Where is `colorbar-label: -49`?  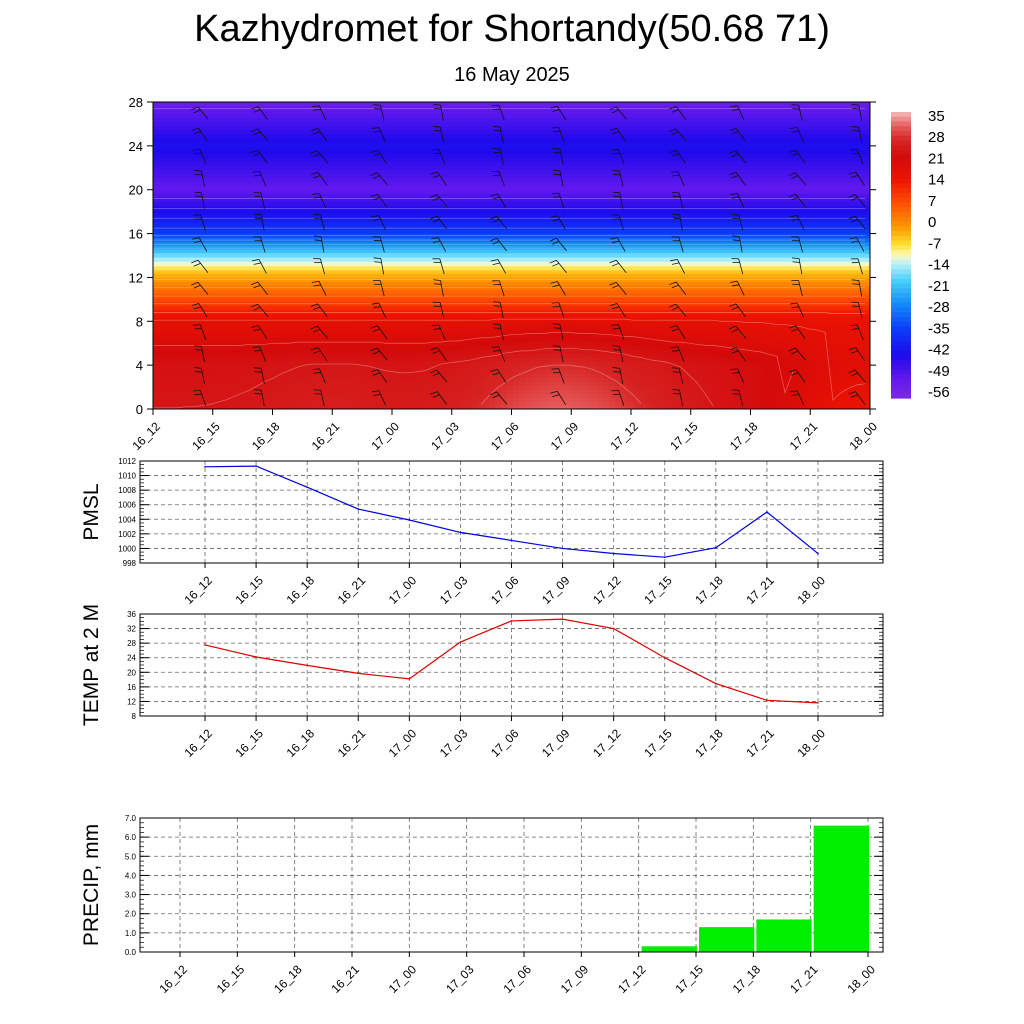
colorbar-label: -49 is located at coordinates (939, 371).